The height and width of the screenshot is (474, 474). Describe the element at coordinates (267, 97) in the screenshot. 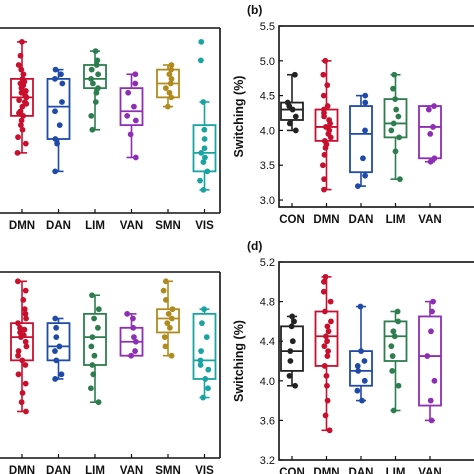

I see `y-tick-label: 4.5` at that location.